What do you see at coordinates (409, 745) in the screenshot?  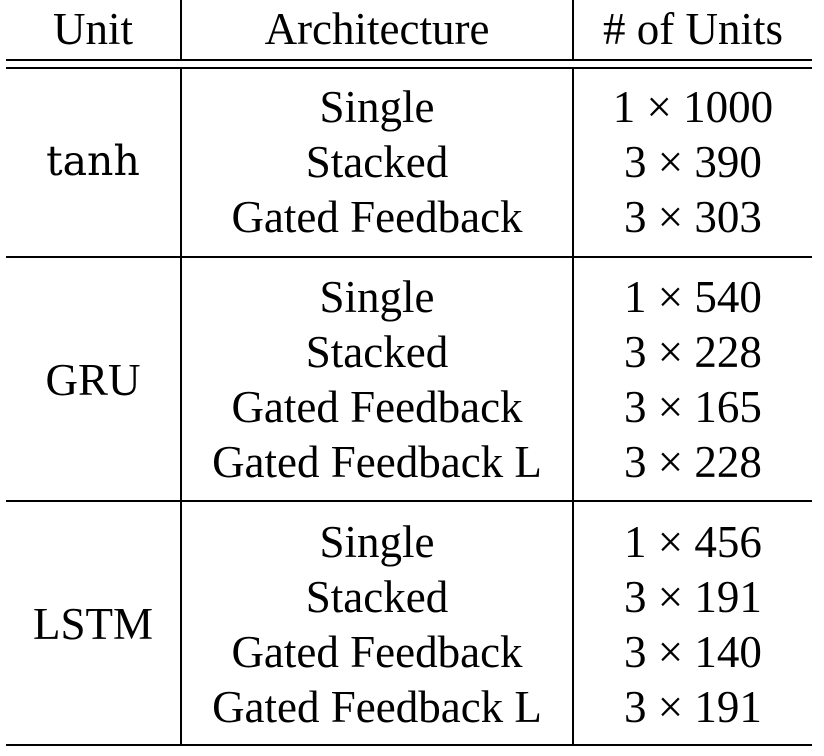 I see `table-bottom-rule` at bounding box center [409, 745].